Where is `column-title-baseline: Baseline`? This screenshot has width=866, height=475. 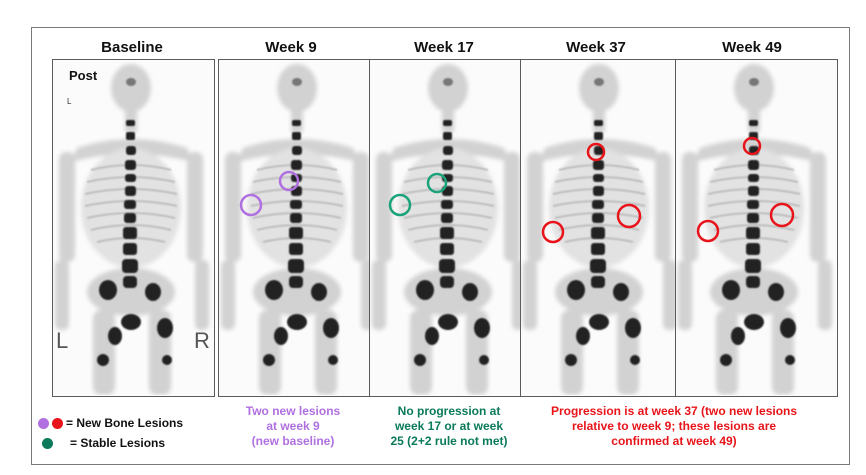 column-title-baseline: Baseline is located at coordinates (132, 47).